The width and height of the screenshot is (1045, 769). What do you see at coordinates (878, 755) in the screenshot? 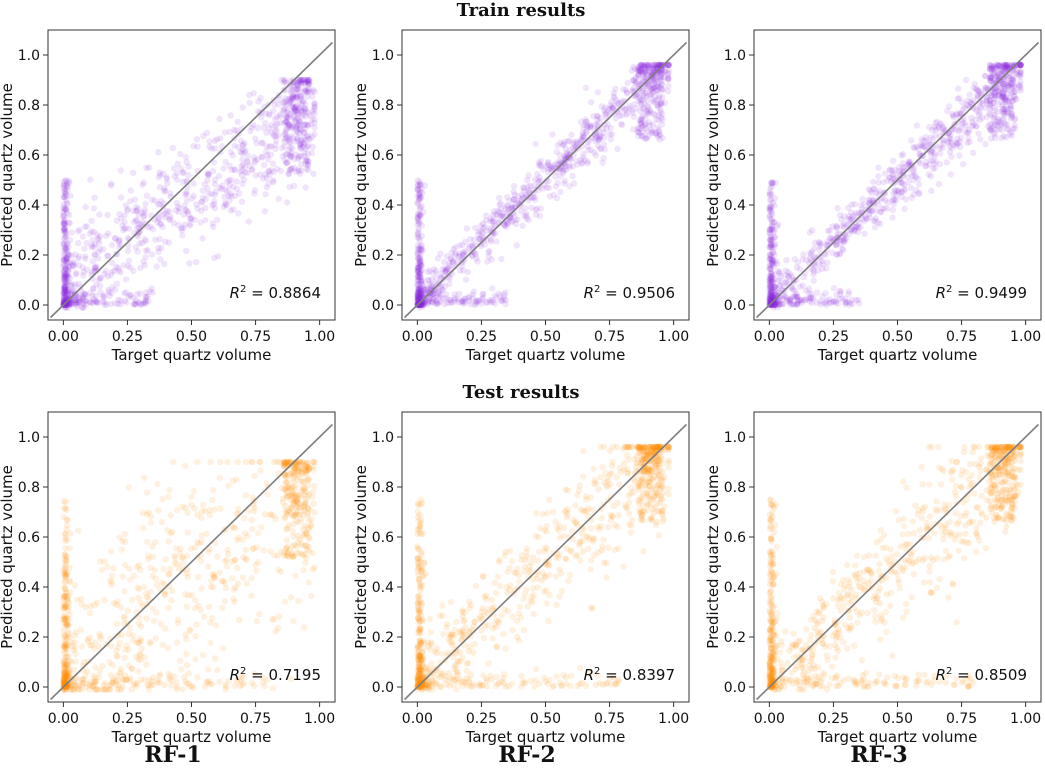
I see `column-label-rf-3: RF-3` at bounding box center [878, 755].